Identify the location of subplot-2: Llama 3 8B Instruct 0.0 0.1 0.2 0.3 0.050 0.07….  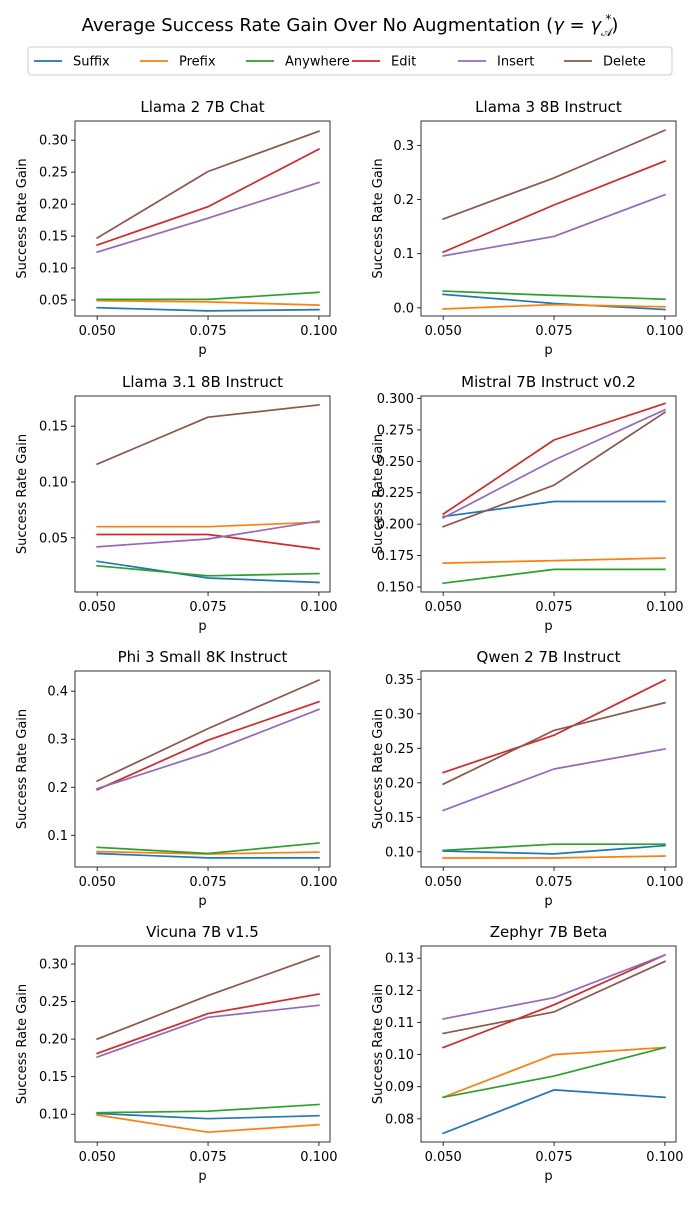
(527, 228).